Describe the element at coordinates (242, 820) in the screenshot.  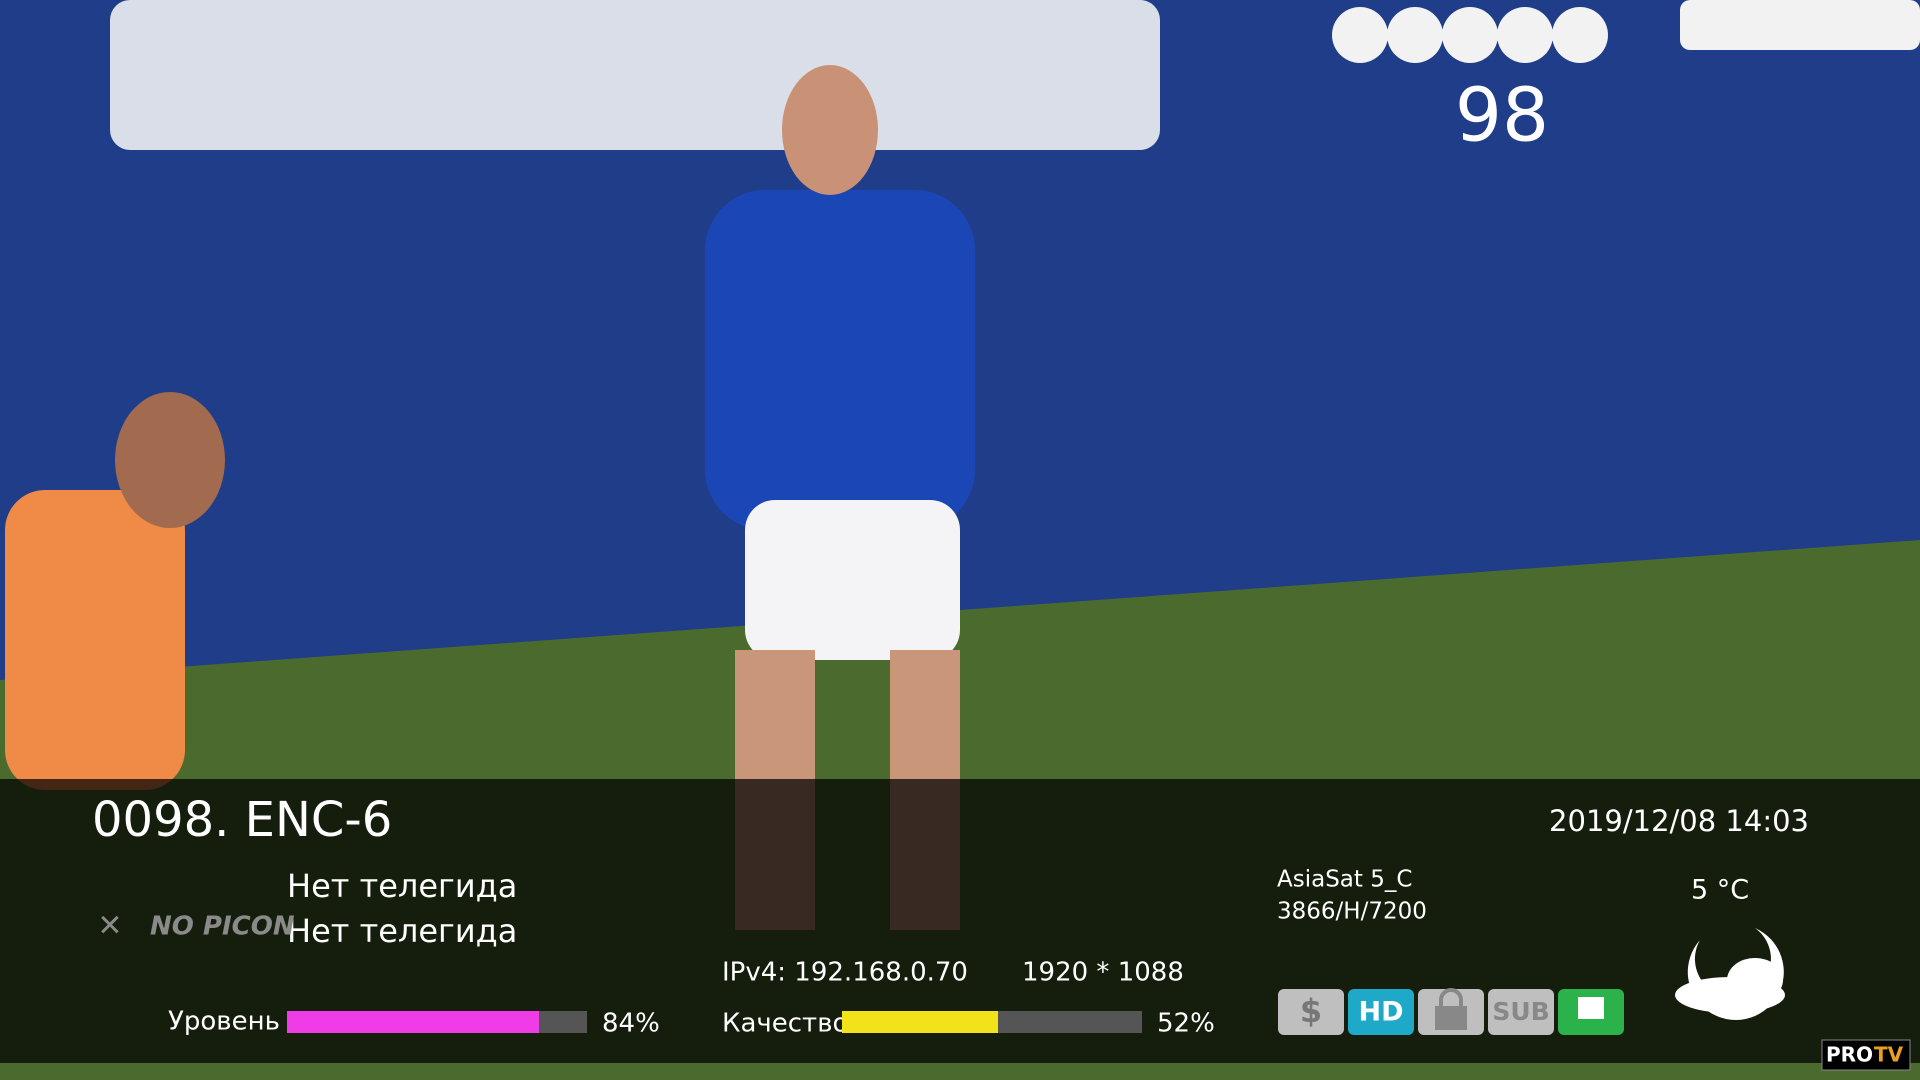
I see `channel-name: 0098. ENC-6` at that location.